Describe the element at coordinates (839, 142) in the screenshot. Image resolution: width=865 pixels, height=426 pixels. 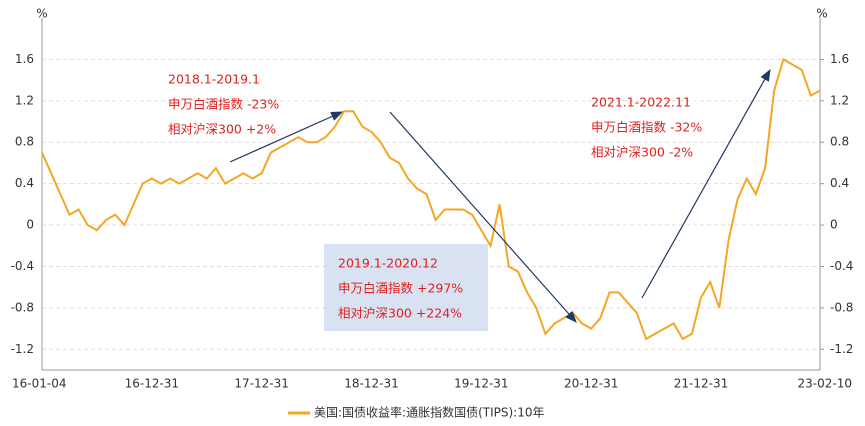
I see `y2-tick-label: 0.8` at that location.